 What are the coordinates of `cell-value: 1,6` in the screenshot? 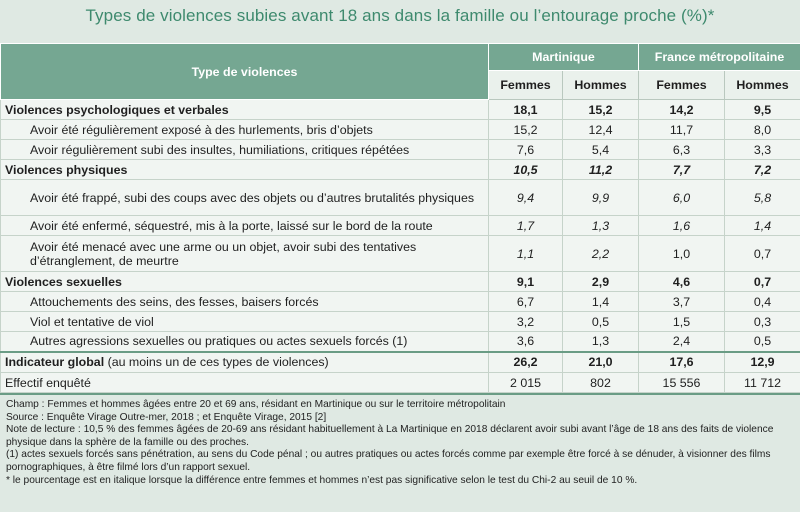 It's located at (681, 225).